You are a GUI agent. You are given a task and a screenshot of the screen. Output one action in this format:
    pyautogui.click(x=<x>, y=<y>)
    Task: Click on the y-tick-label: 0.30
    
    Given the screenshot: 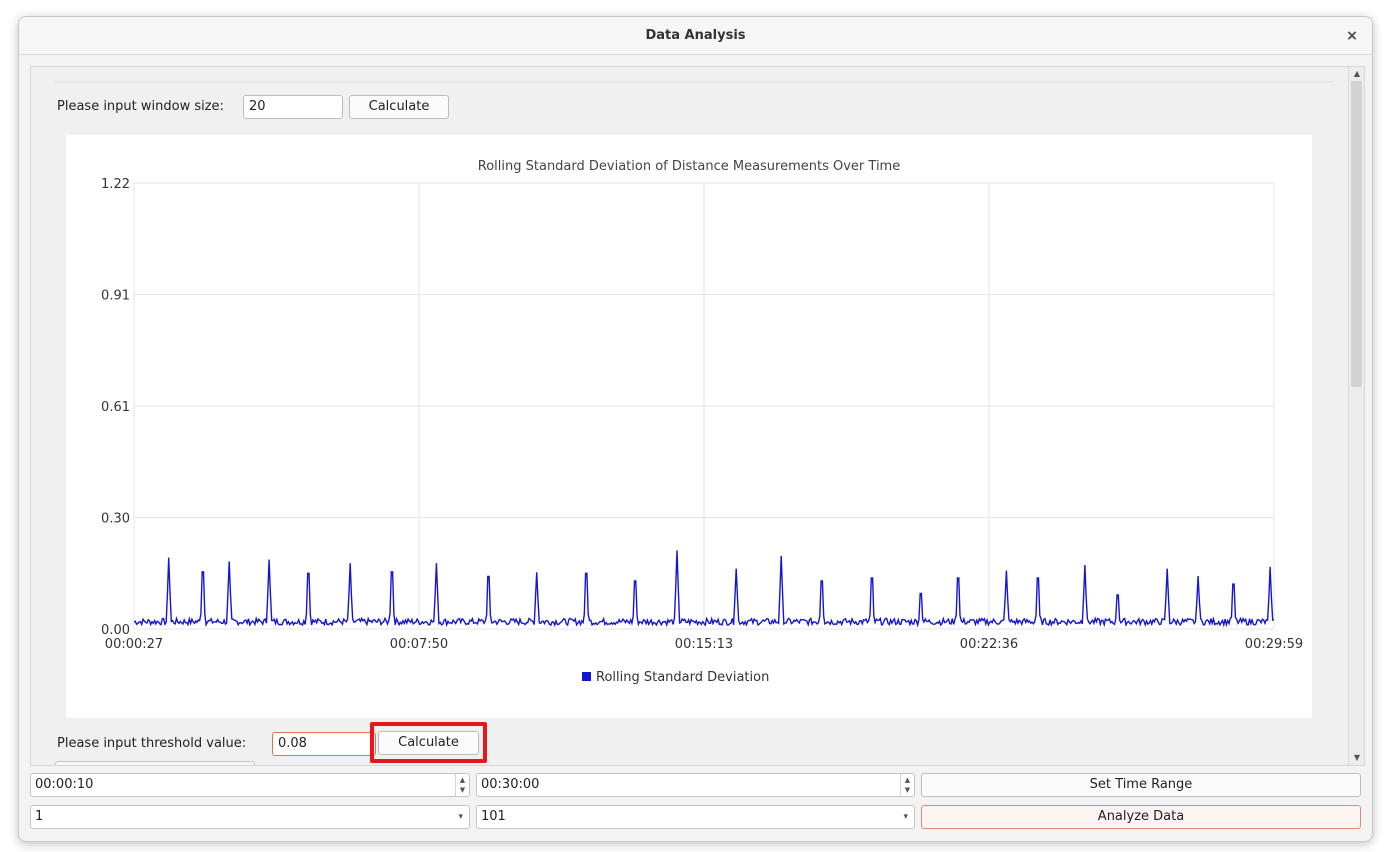 What is the action you would take?
    pyautogui.click(x=115, y=519)
    